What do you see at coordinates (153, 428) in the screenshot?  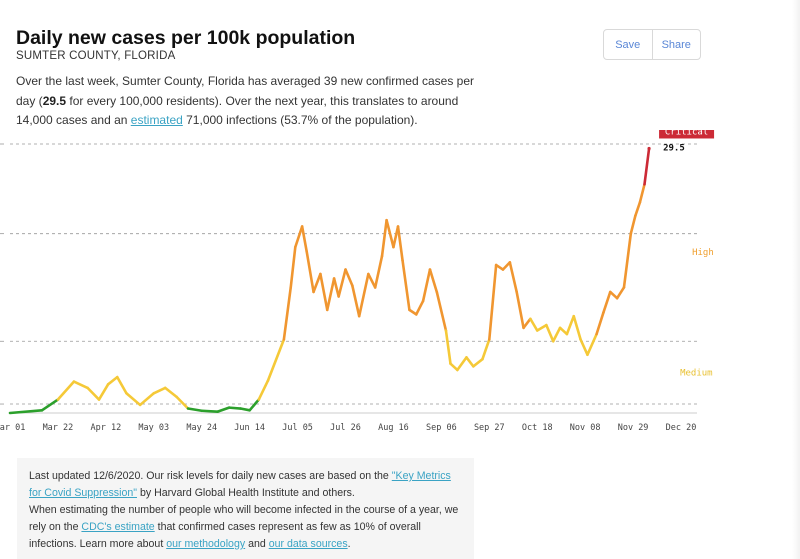 I see `x-tick-label: May 03` at bounding box center [153, 428].